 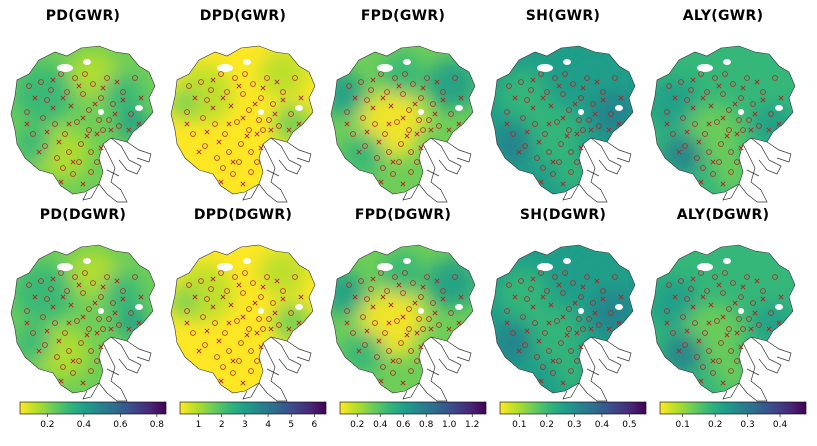 I want to click on land-outline, so click(x=83, y=319).